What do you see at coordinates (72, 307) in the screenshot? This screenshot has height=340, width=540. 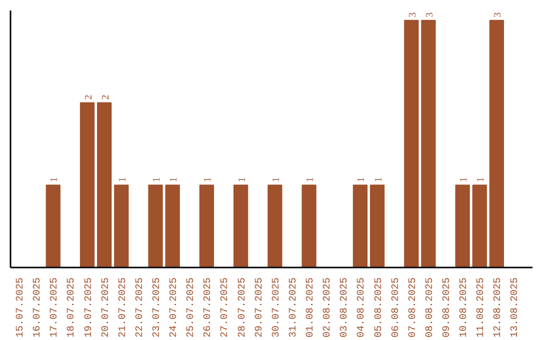 I see `x-tick-label: 18.07.2025` at bounding box center [72, 307].